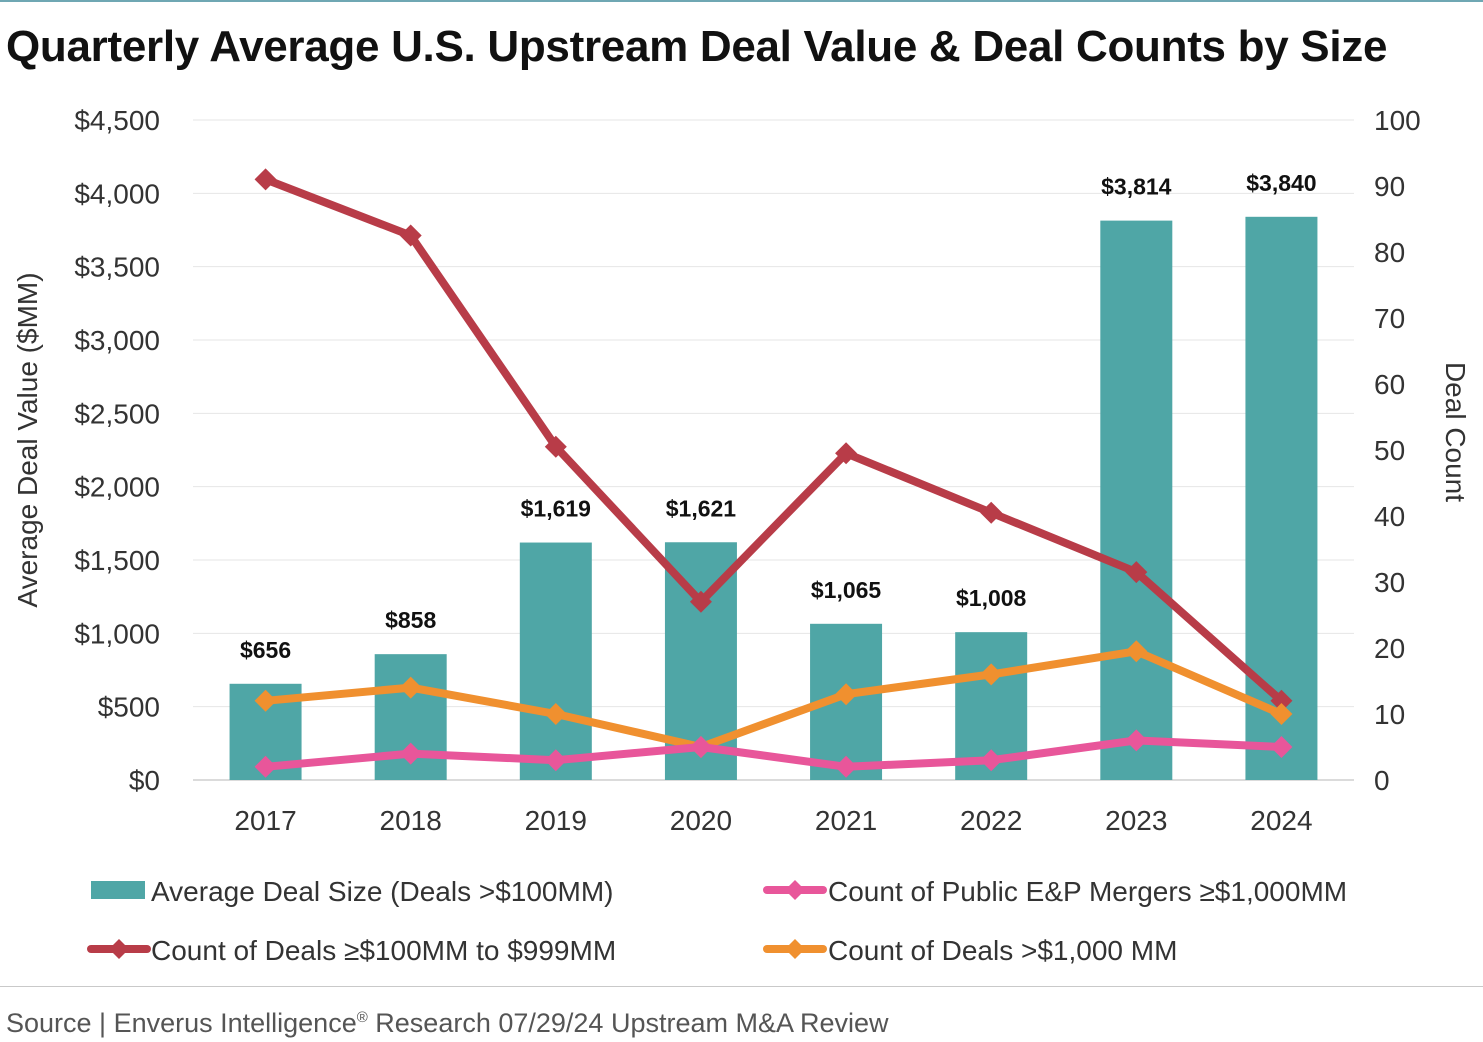  I want to click on bar-data-label: $656, so click(265, 650).